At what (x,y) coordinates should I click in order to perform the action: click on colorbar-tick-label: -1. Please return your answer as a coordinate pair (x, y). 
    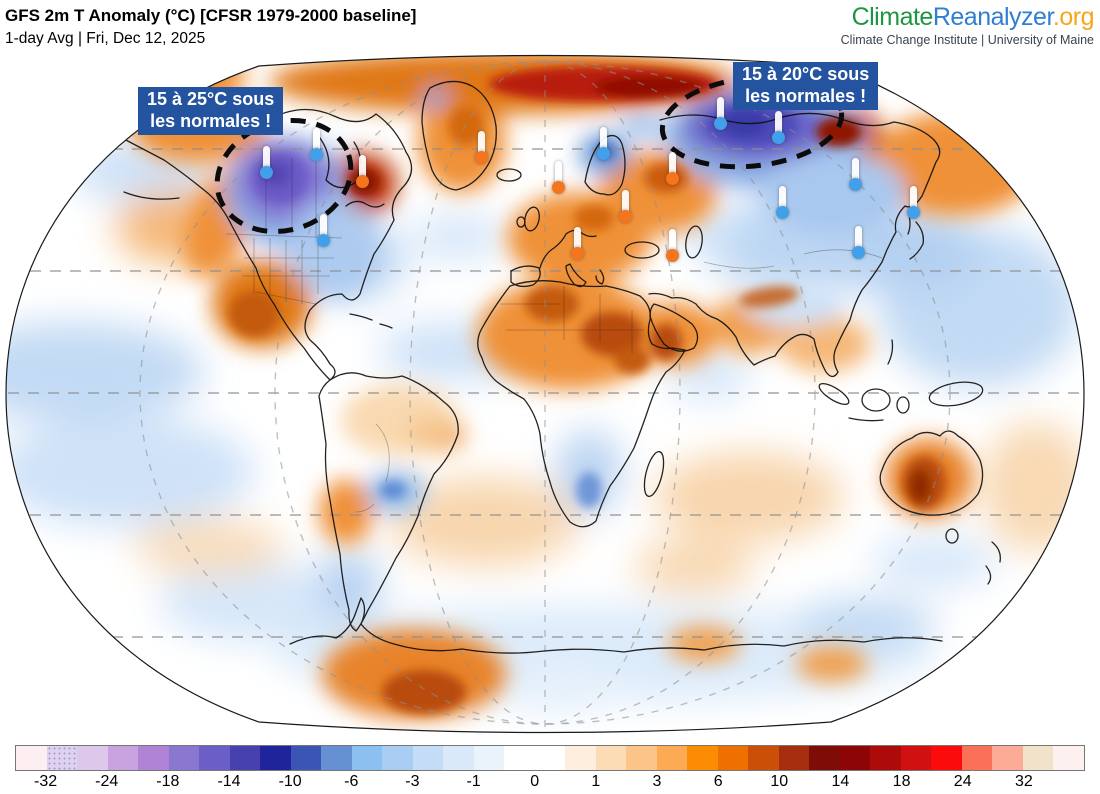
    Looking at the image, I should click on (473, 781).